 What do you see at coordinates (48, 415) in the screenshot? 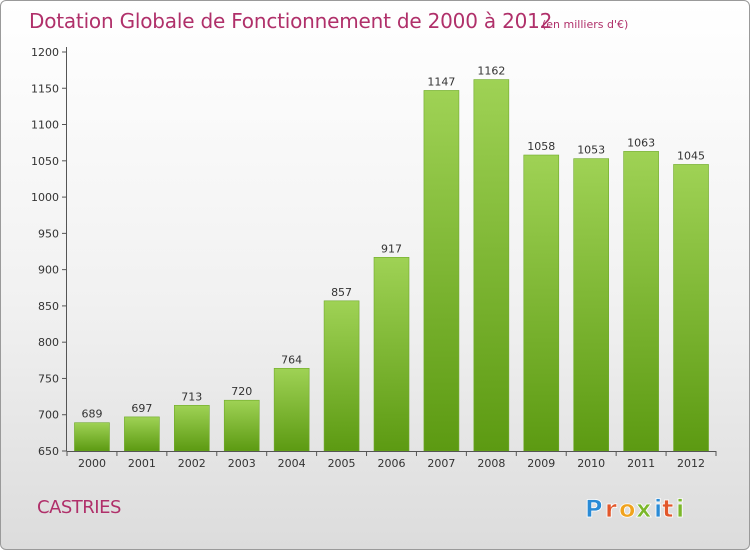
I see `y-tick-label: 700` at bounding box center [48, 415].